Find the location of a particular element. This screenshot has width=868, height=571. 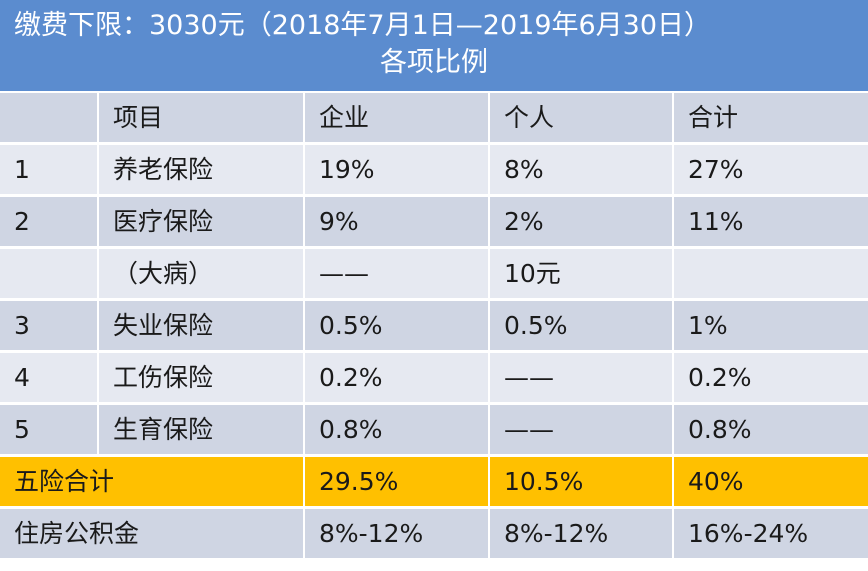

column-header-individual: 个人 is located at coordinates (582, 119).